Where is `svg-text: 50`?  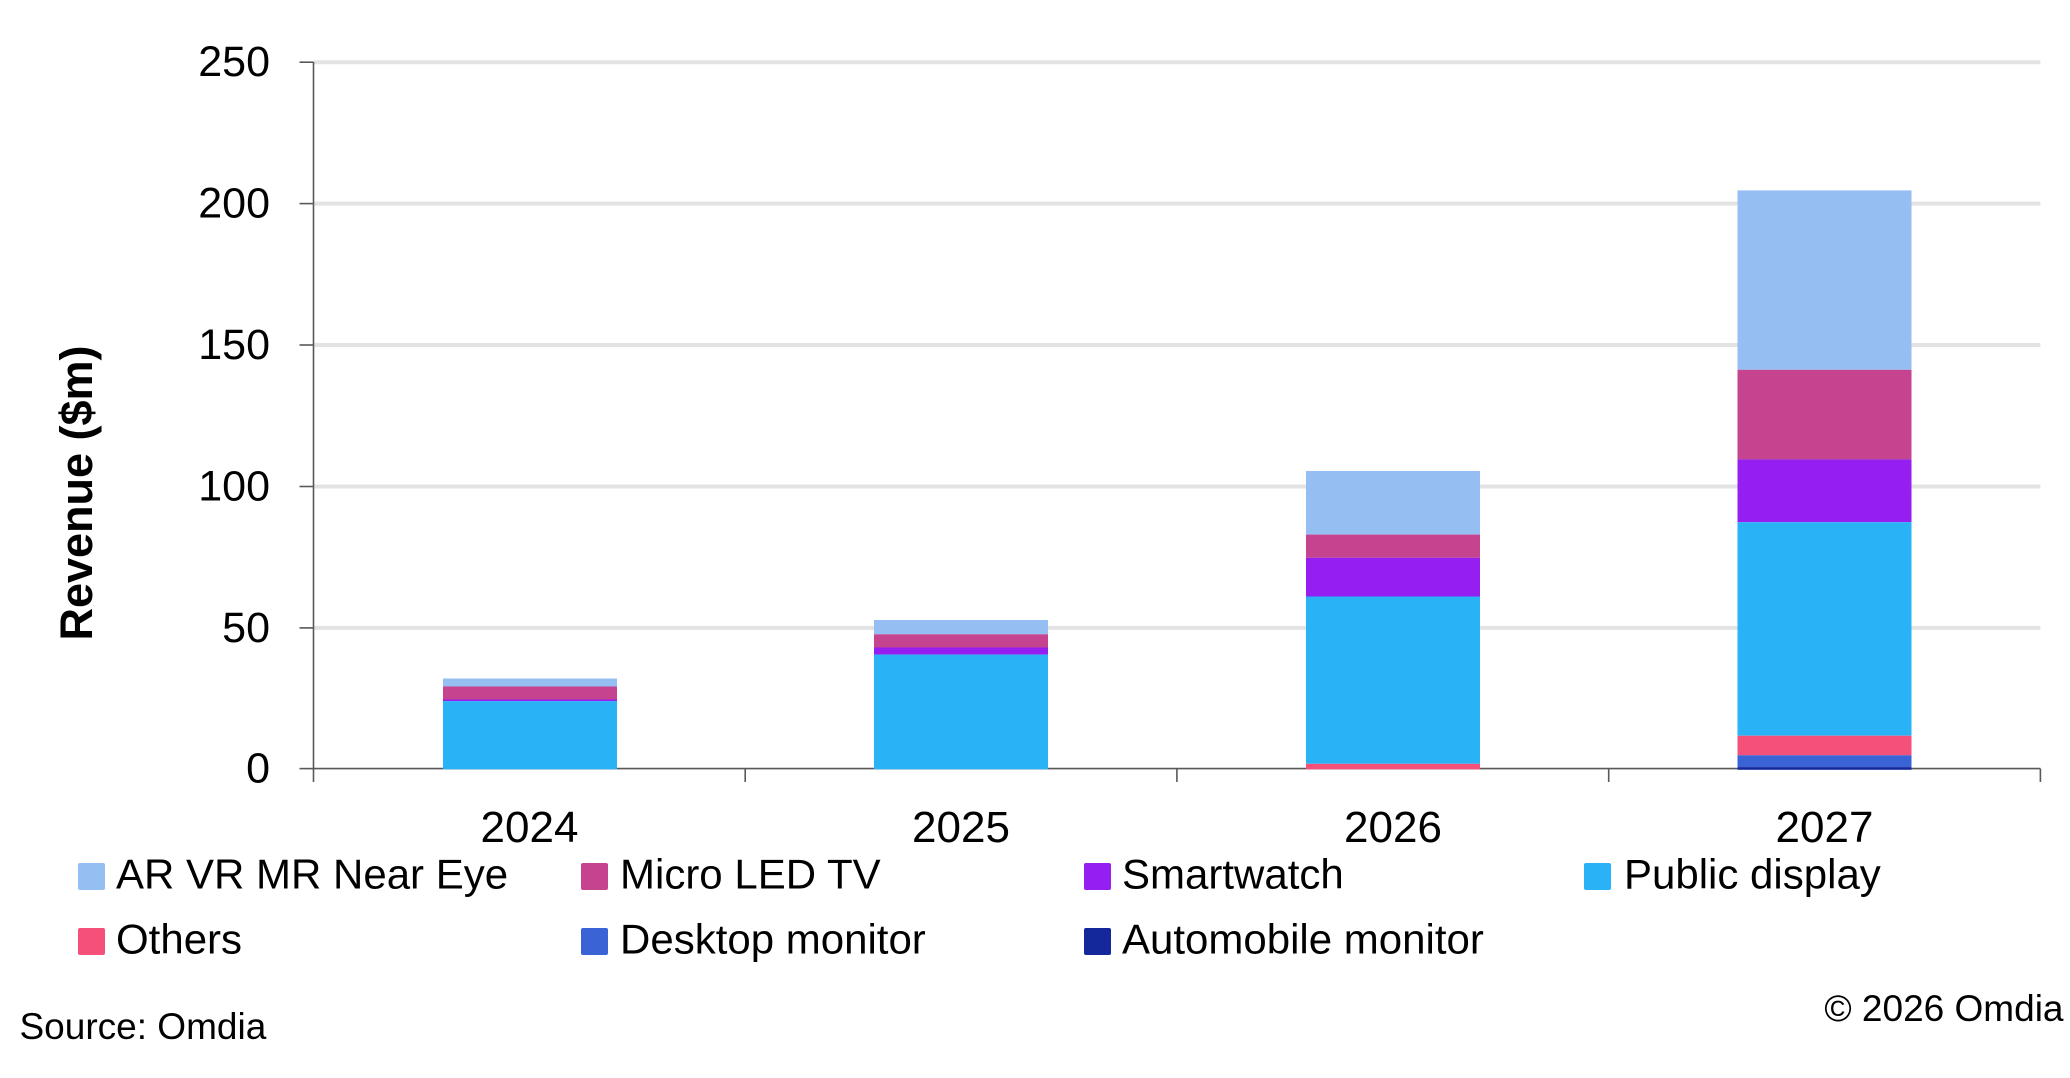
svg-text: 50 is located at coordinates (246, 628).